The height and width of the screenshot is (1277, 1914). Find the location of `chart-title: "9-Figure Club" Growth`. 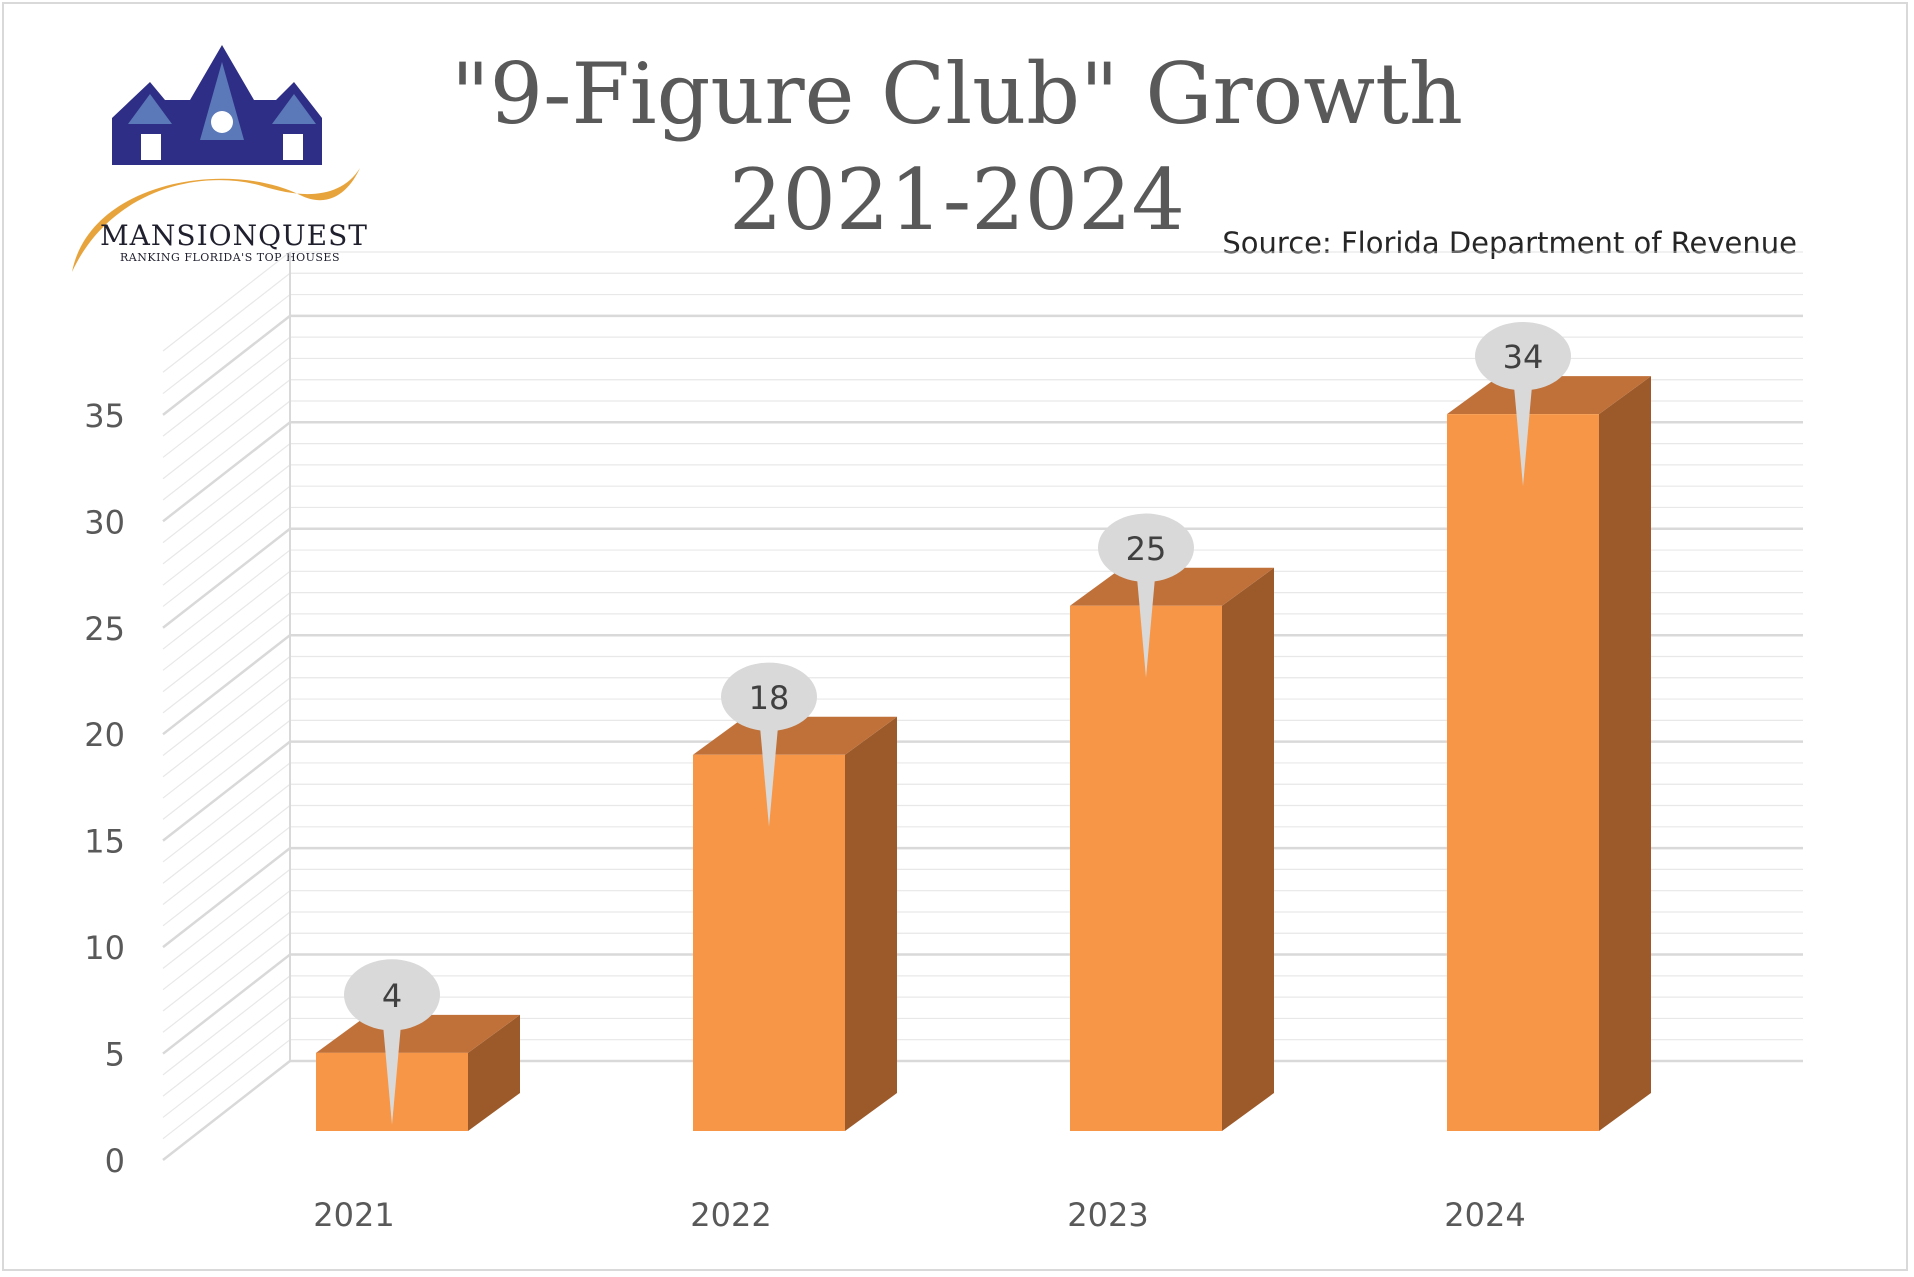

chart-title: "9-Figure Club" Growth is located at coordinates (957, 94).